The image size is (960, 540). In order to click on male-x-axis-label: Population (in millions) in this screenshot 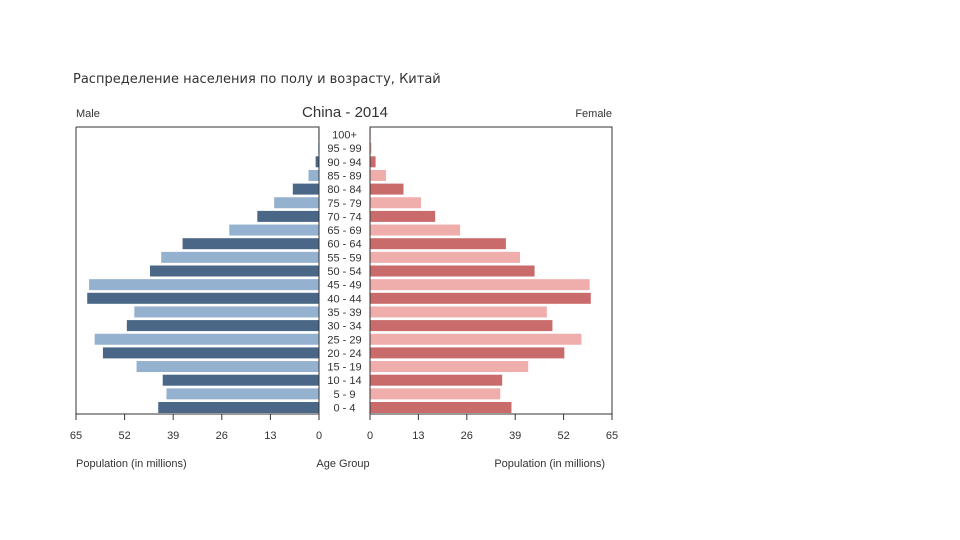, I will do `click(131, 464)`.